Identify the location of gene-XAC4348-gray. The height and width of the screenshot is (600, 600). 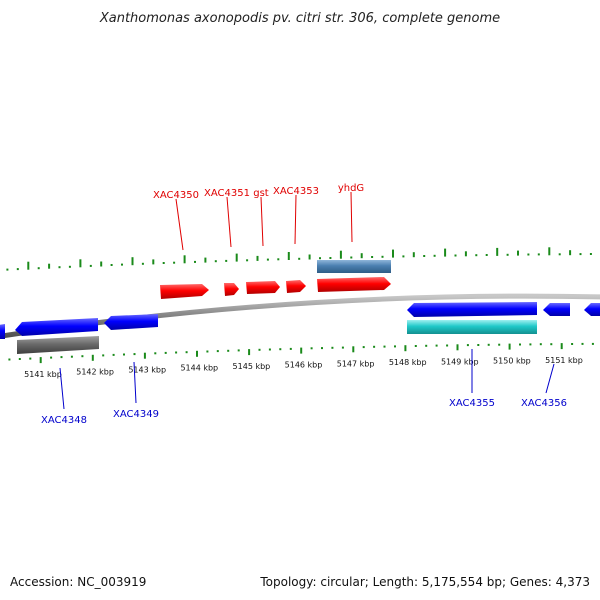
(58, 345).